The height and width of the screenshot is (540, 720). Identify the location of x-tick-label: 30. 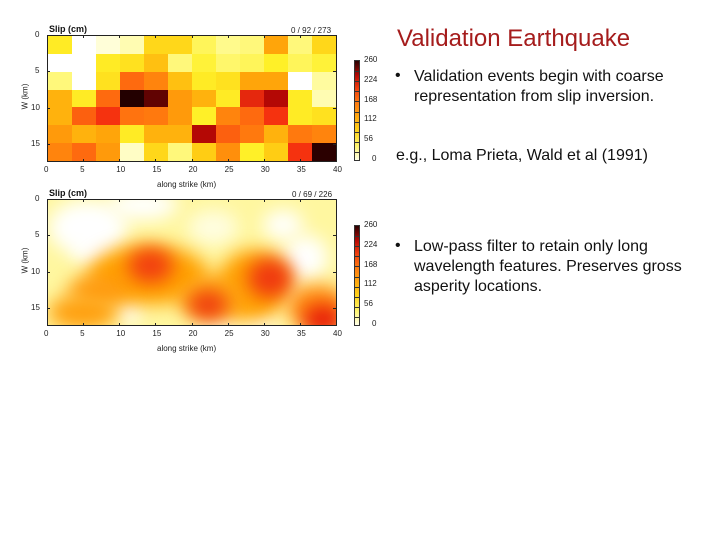
(265, 333).